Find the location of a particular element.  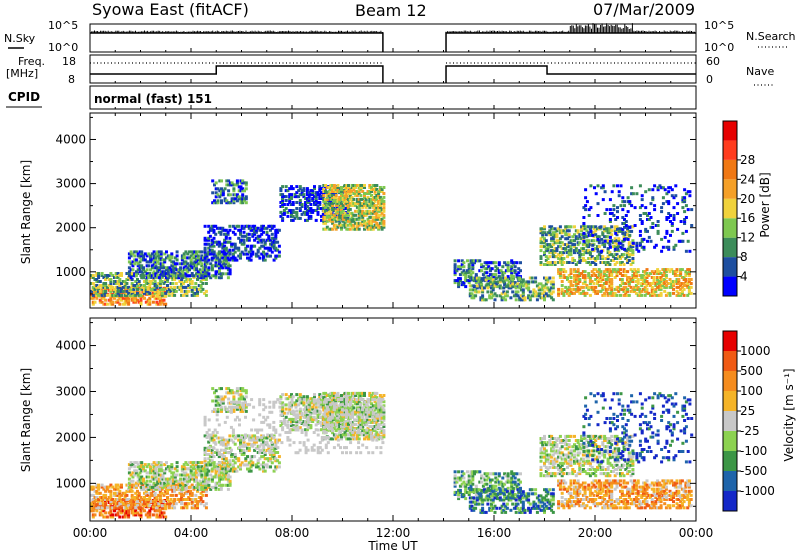

colorbar-segment is located at coordinates (730, 286).